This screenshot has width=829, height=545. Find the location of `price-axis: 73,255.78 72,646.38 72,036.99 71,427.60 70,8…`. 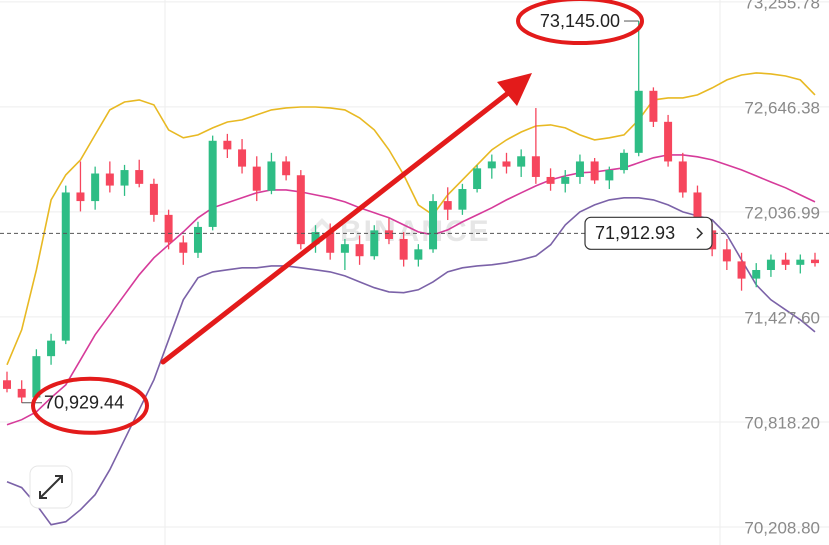

price-axis: 73,255.78 72,646.38 72,036.99 71,427.60 70,8… is located at coordinates (782, 268).